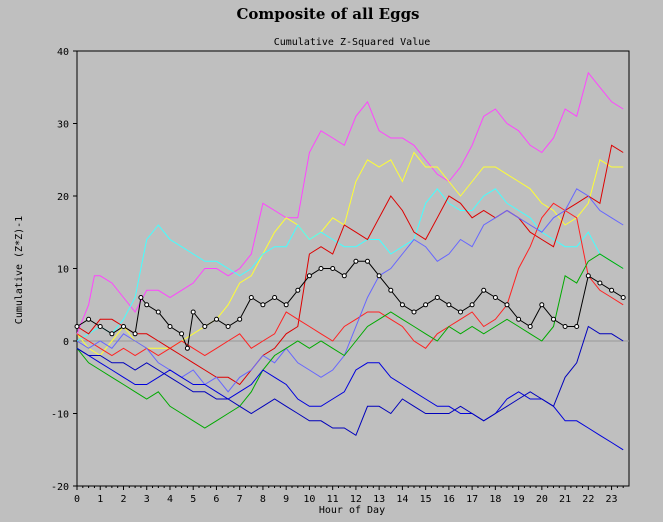 Image resolution: width=663 pixels, height=522 pixels. Describe the element at coordinates (352, 510) in the screenshot. I see `x-axis-label: Hour of Day` at that location.